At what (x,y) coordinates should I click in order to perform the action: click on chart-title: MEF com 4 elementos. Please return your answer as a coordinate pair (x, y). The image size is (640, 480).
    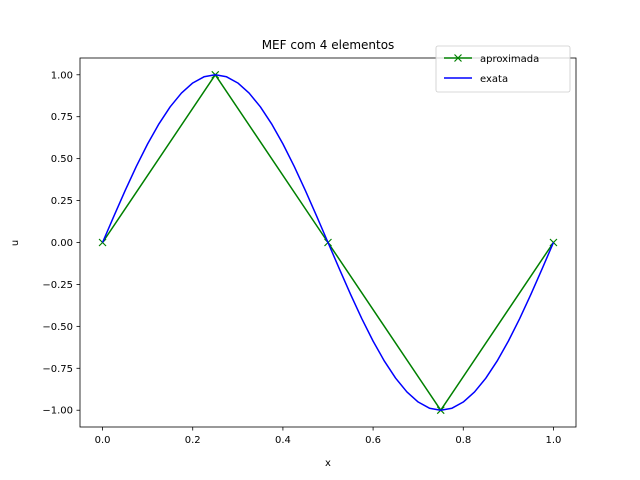
    Looking at the image, I should click on (328, 45).